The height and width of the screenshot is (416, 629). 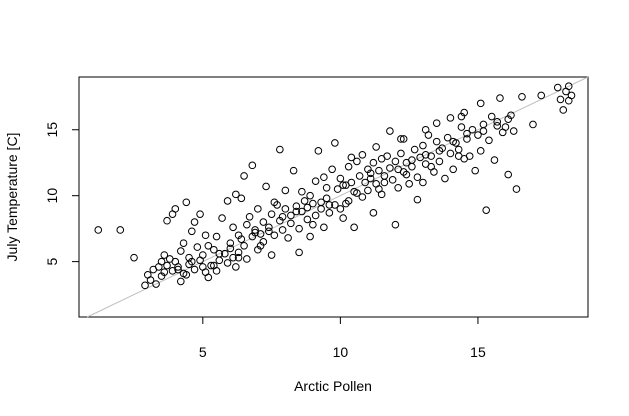 I want to click on x-axis-title: Arctic Pollen, so click(x=333, y=386).